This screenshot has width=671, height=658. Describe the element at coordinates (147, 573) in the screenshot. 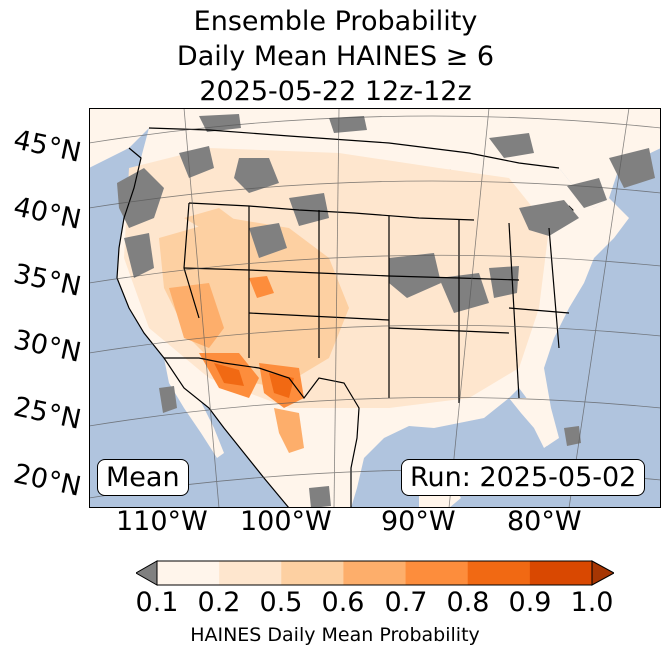

I see `colorbar-under-arrow` at that location.